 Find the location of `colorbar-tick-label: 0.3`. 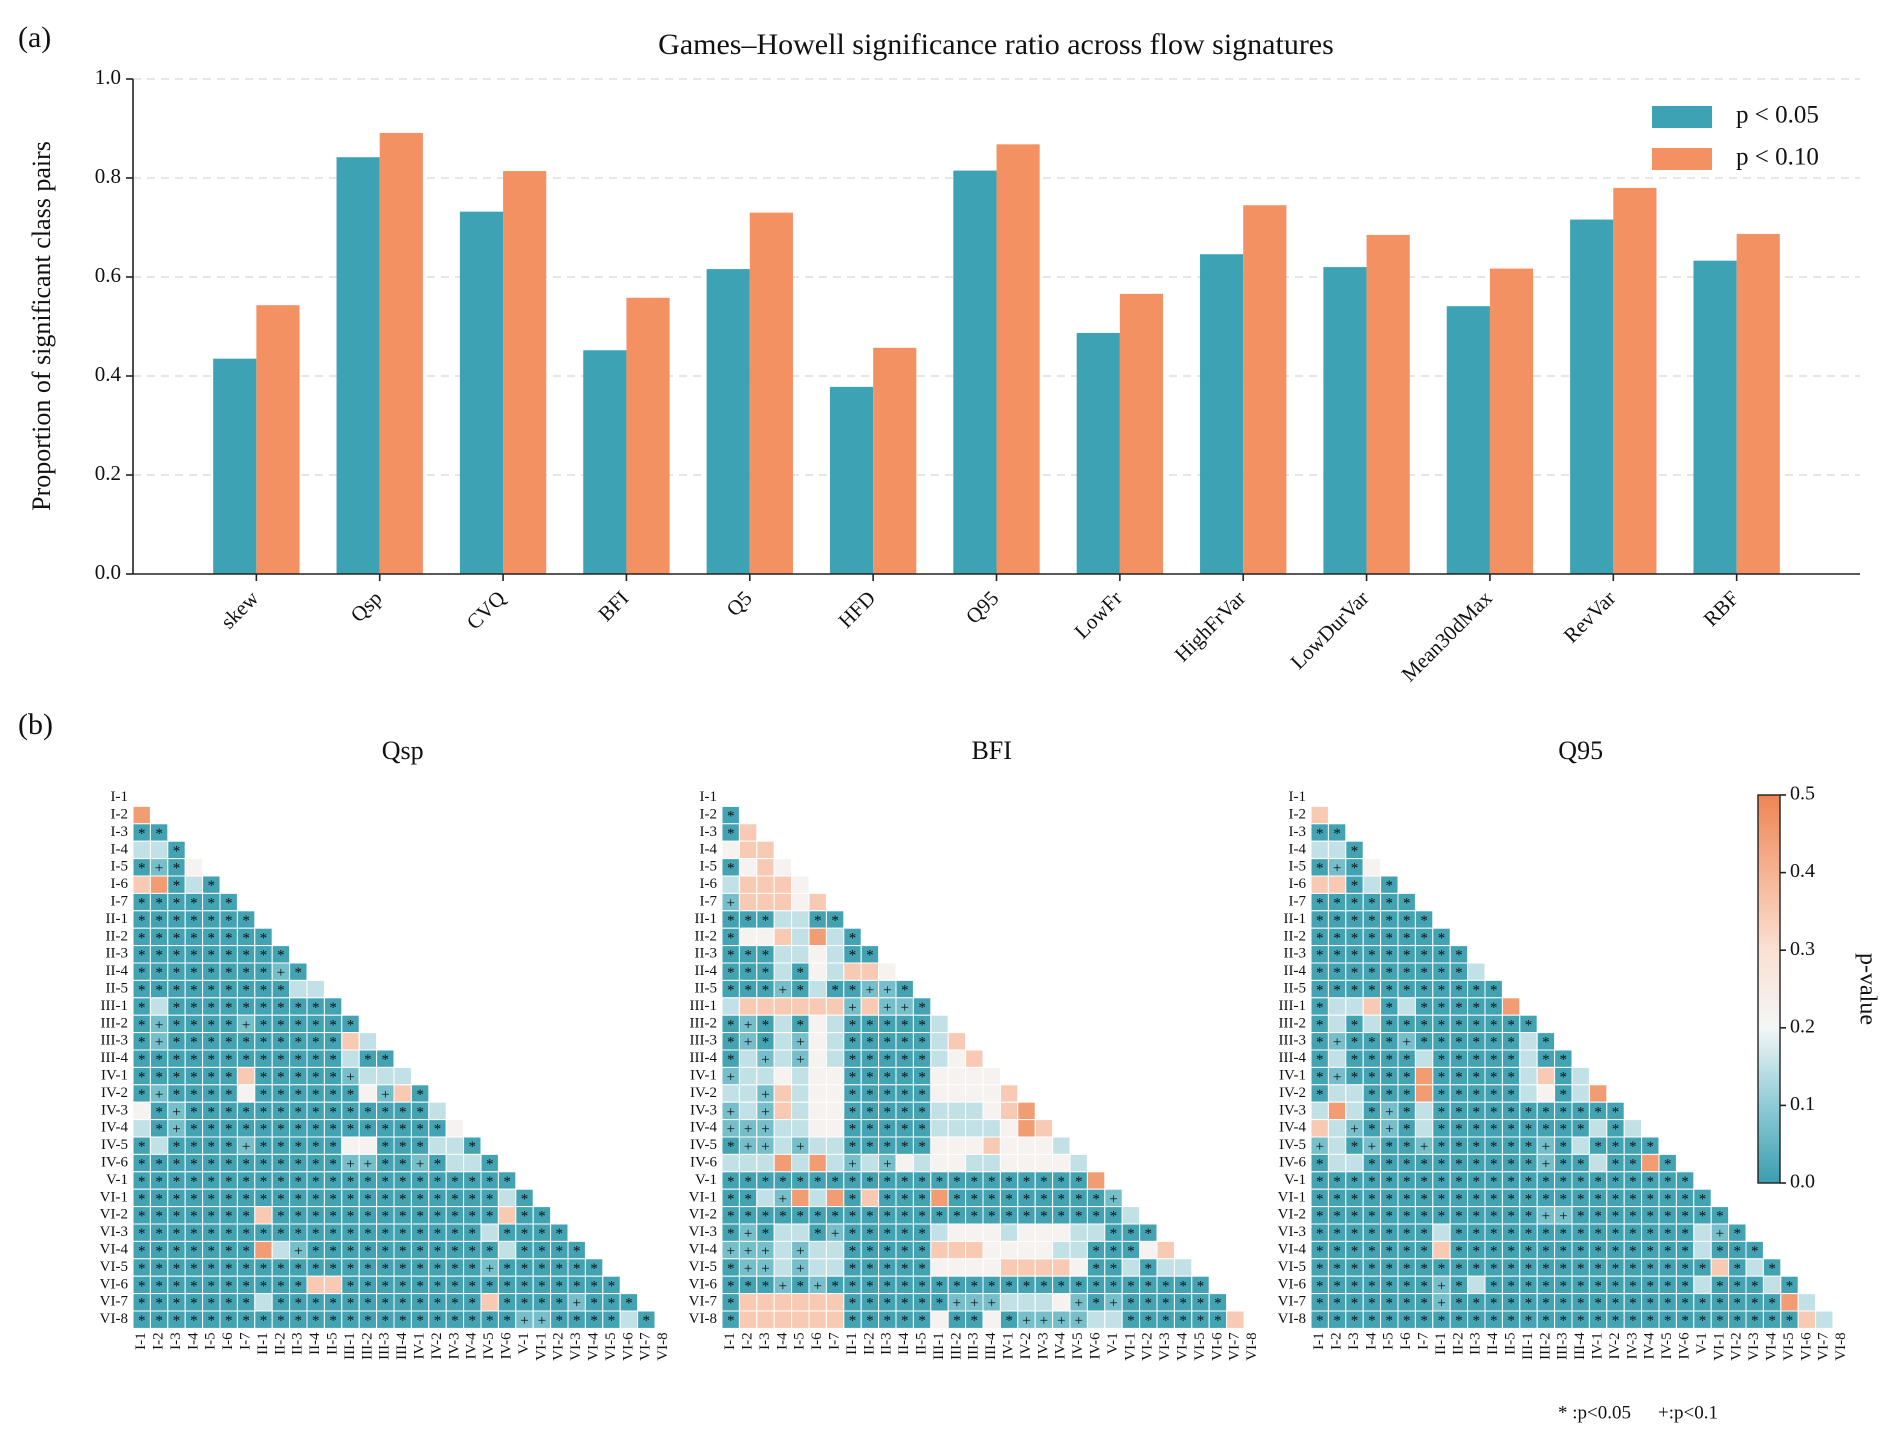

colorbar-tick-label: 0.3 is located at coordinates (1802, 949).